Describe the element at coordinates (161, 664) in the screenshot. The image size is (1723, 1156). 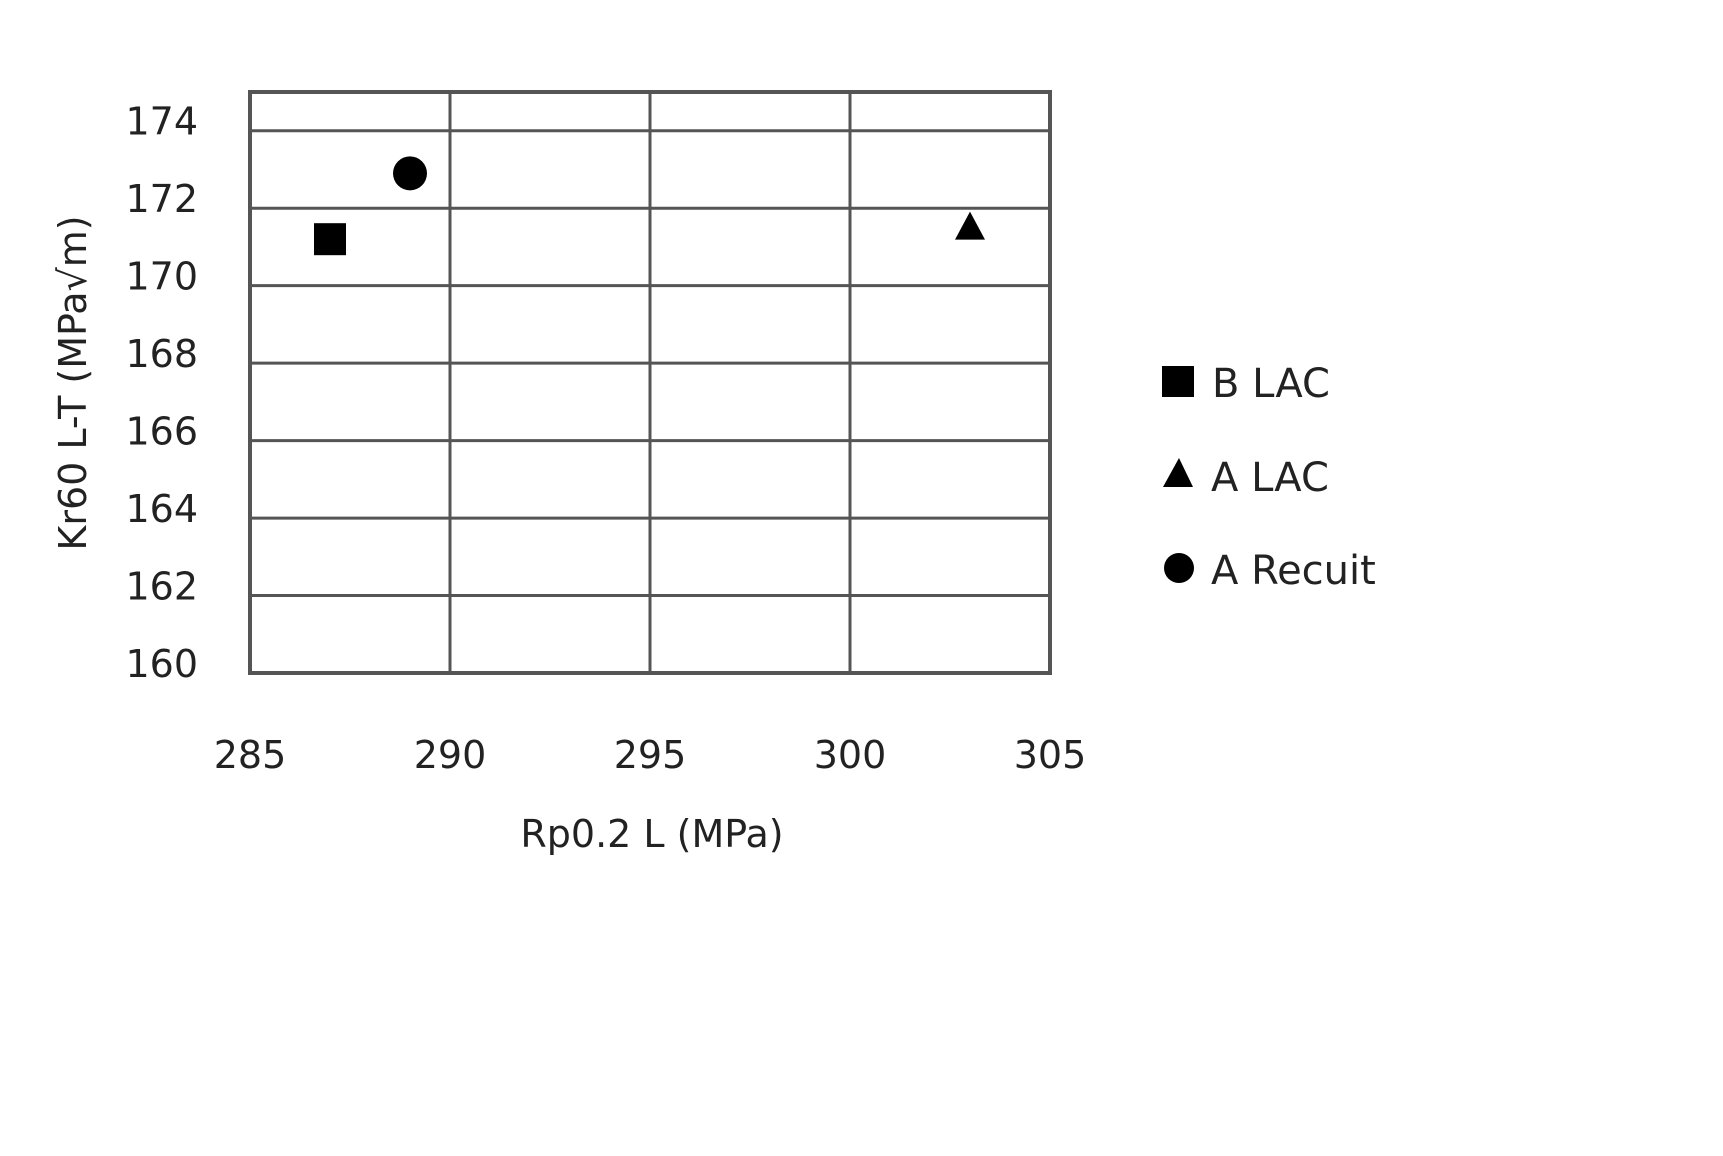
I see `y-tick-label: 160` at that location.